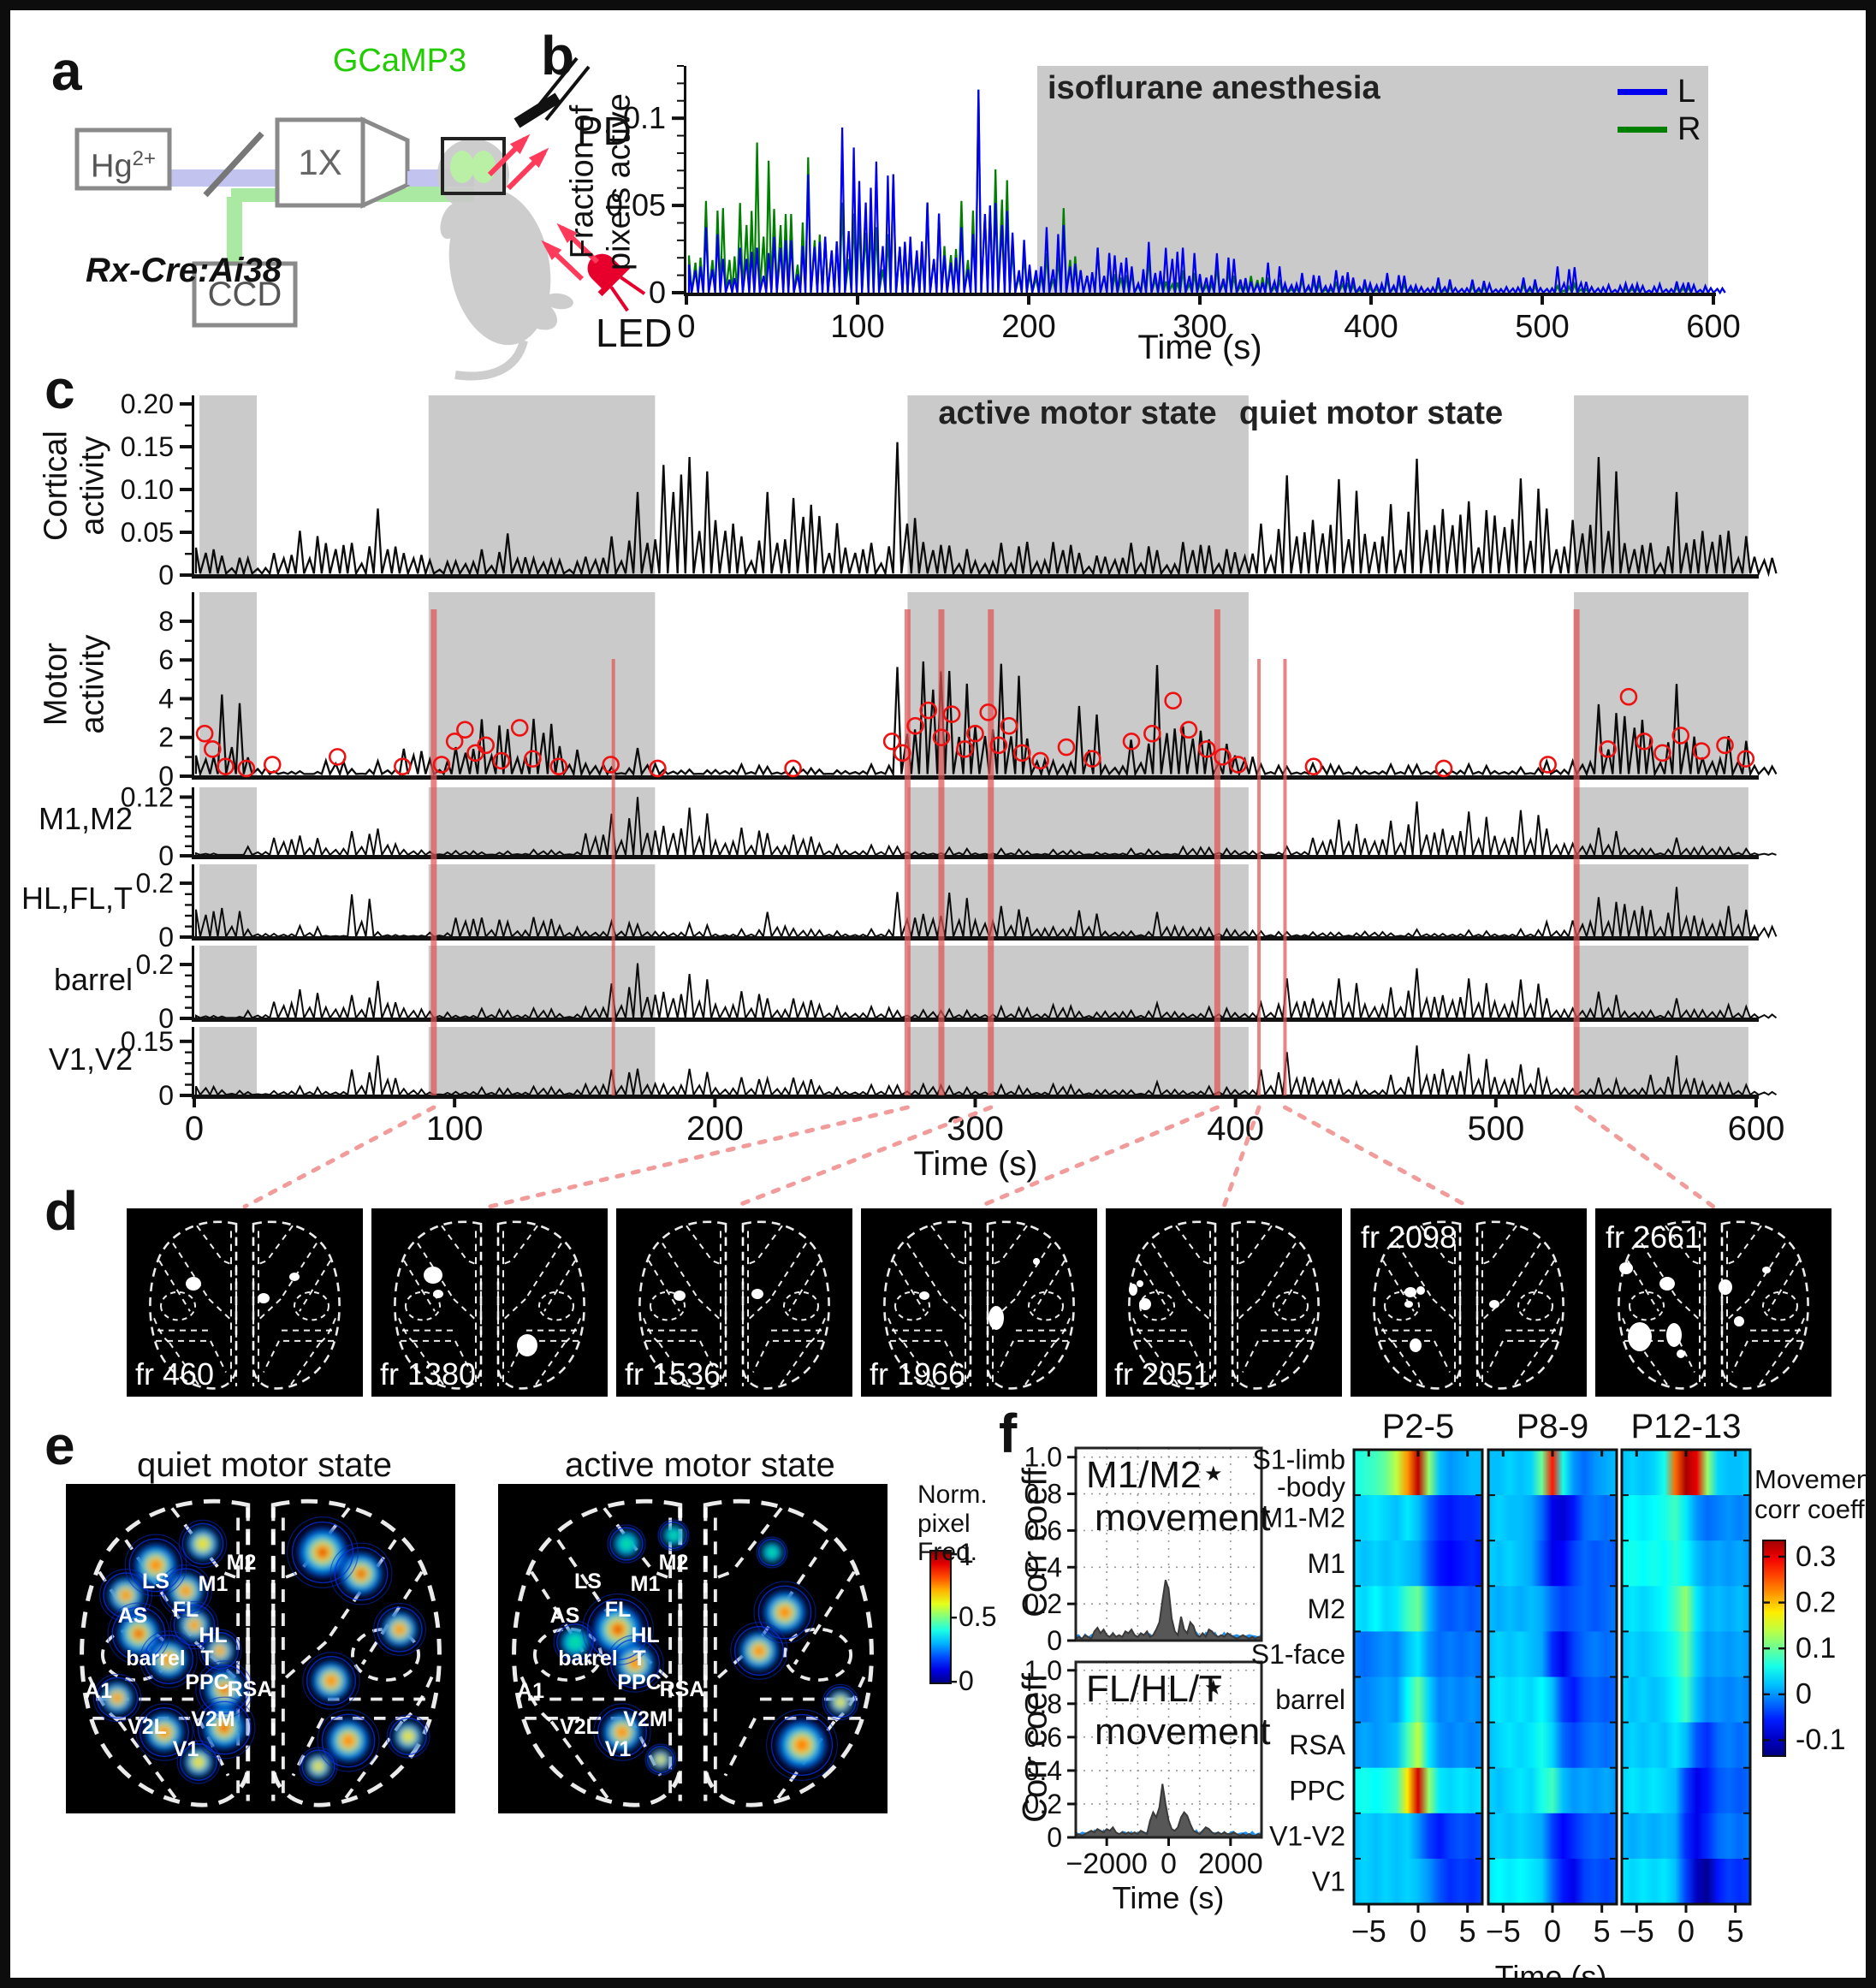 The image size is (1876, 1988). I want to click on corr-ytick-label: 0.6, so click(1043, 1531).